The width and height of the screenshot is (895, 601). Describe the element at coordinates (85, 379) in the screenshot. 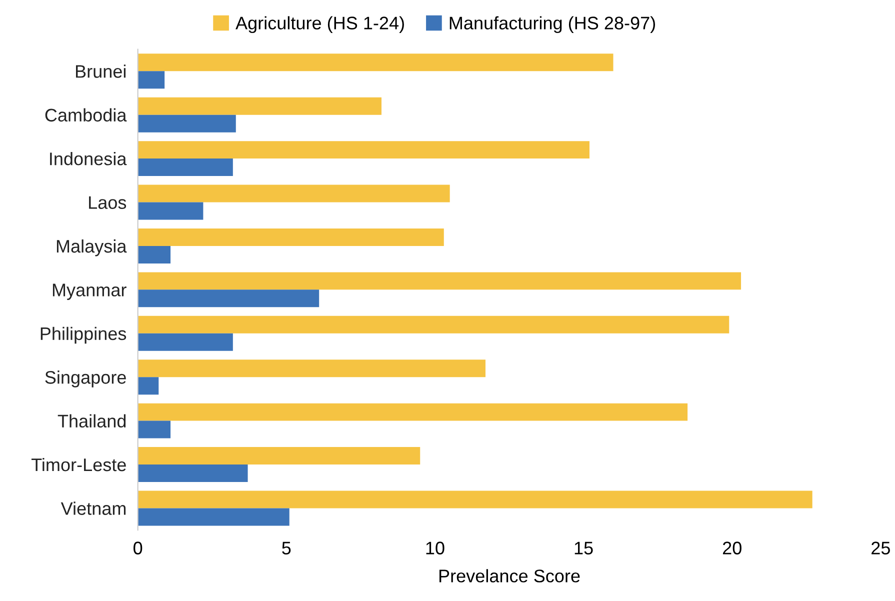

I see `y-tick-label: Singapore` at that location.